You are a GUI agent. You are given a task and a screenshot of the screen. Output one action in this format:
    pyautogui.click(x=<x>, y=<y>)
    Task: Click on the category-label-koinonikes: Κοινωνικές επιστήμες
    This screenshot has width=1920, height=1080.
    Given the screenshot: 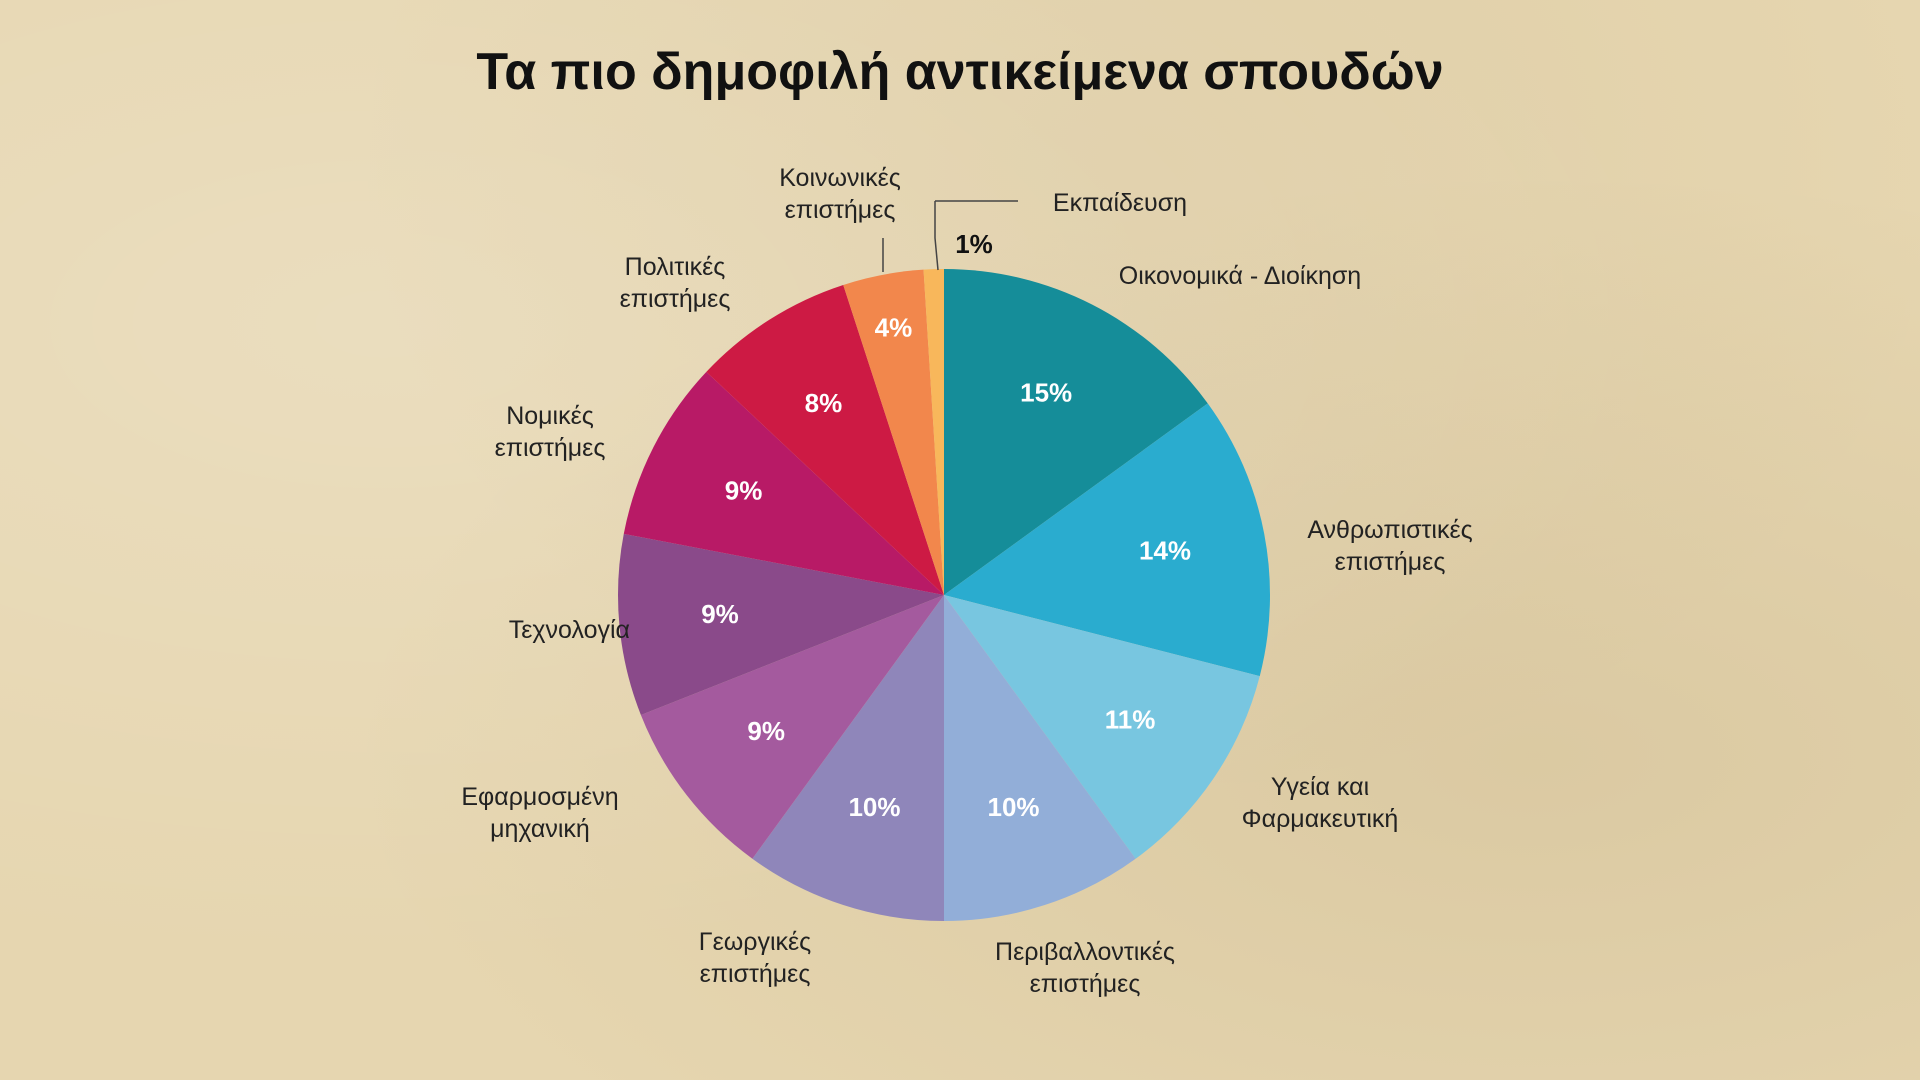 What is the action you would take?
    pyautogui.click(x=840, y=194)
    